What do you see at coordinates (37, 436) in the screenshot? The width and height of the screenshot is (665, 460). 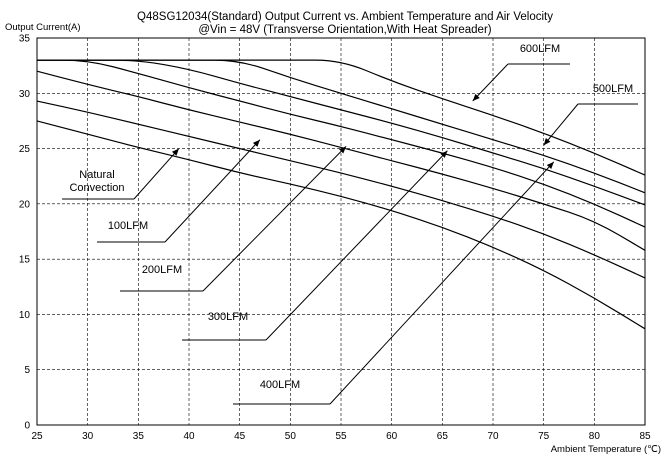 I see `x-tick-label: 25` at bounding box center [37, 436].